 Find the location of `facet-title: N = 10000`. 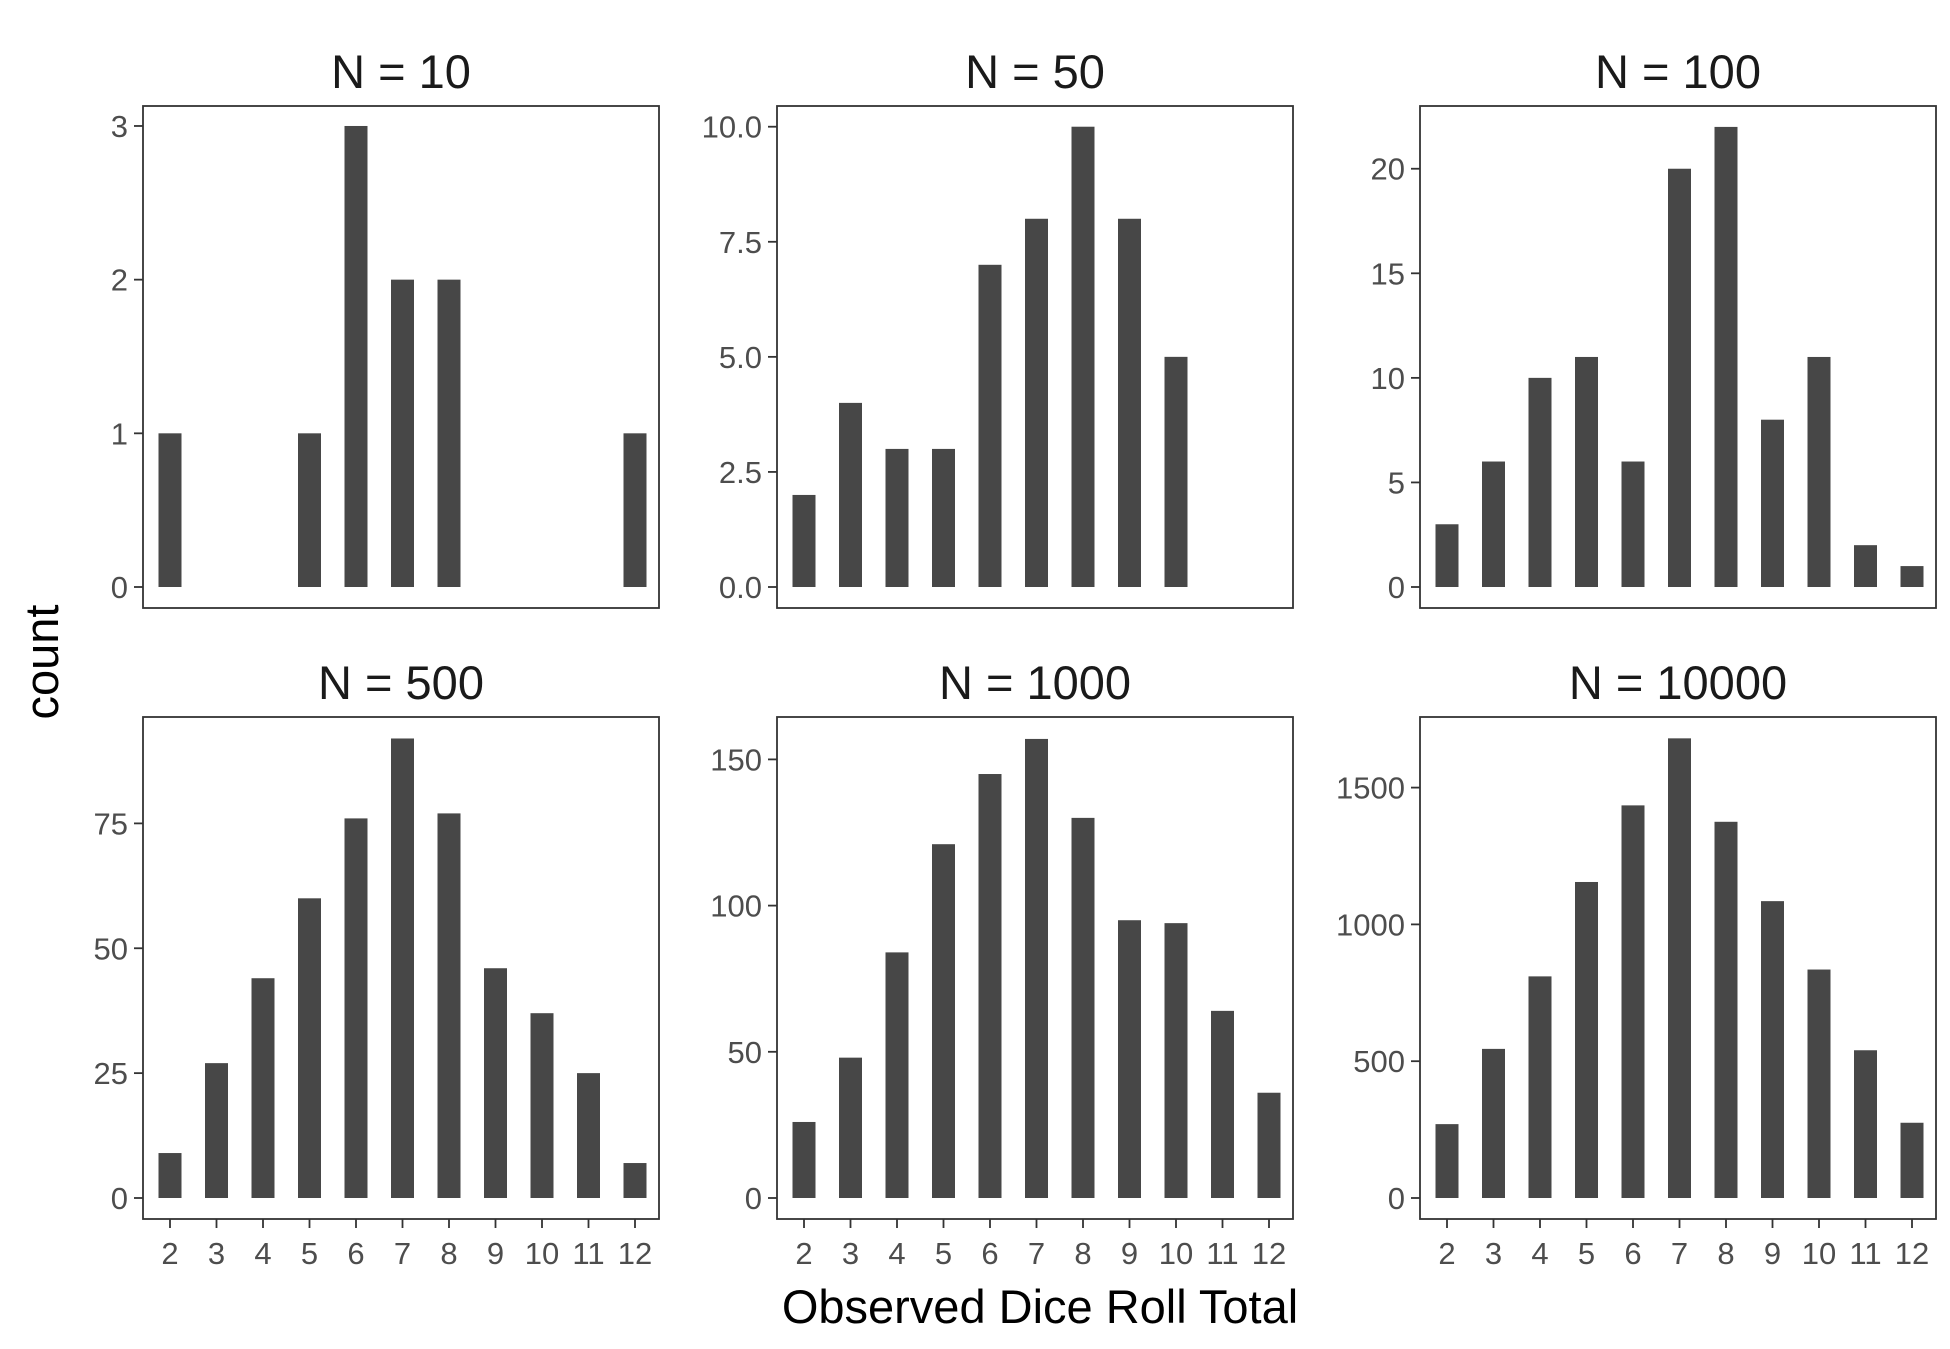

facet-title: N = 10000 is located at coordinates (1678, 682).